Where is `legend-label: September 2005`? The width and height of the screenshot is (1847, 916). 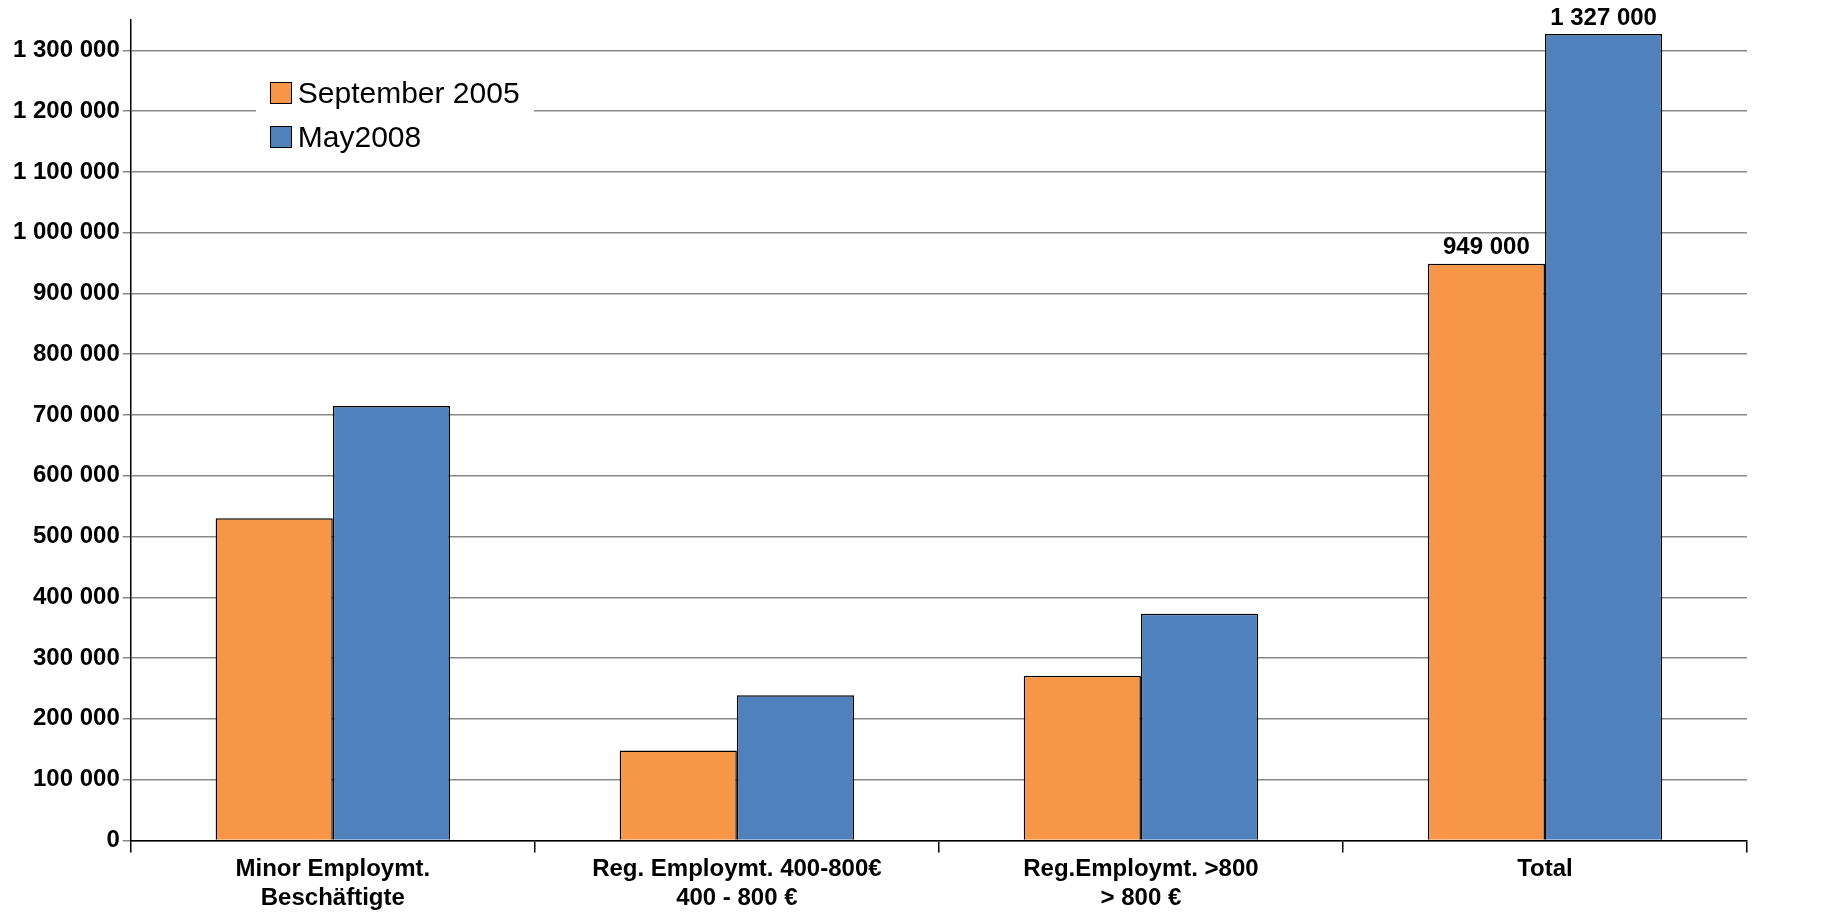 legend-label: September 2005 is located at coordinates (408, 93).